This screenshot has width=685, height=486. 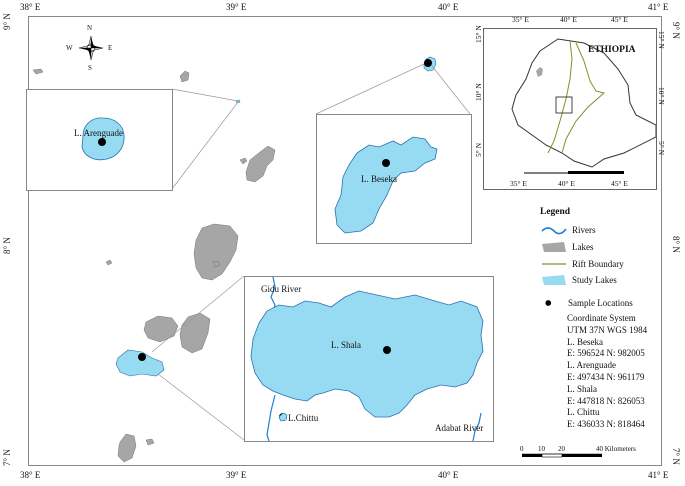 I want to click on ethiopia-lake-tana, so click(x=539, y=72).